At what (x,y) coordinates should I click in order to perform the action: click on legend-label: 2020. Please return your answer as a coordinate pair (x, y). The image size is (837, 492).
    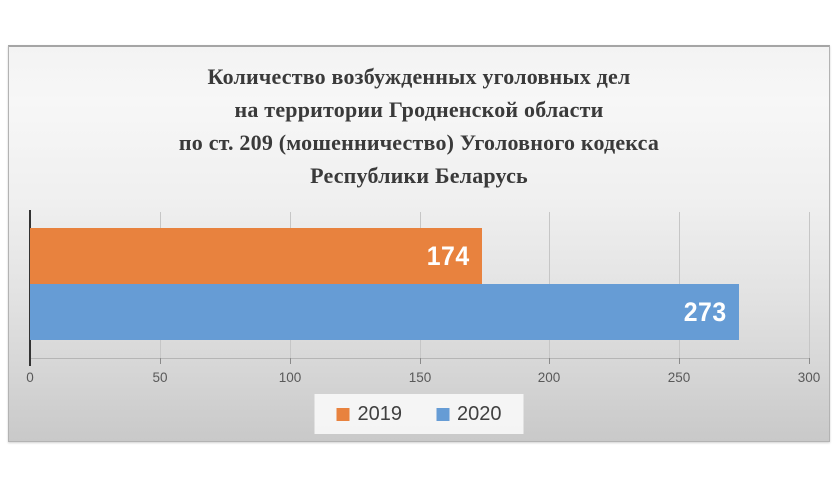
    Looking at the image, I should click on (479, 413).